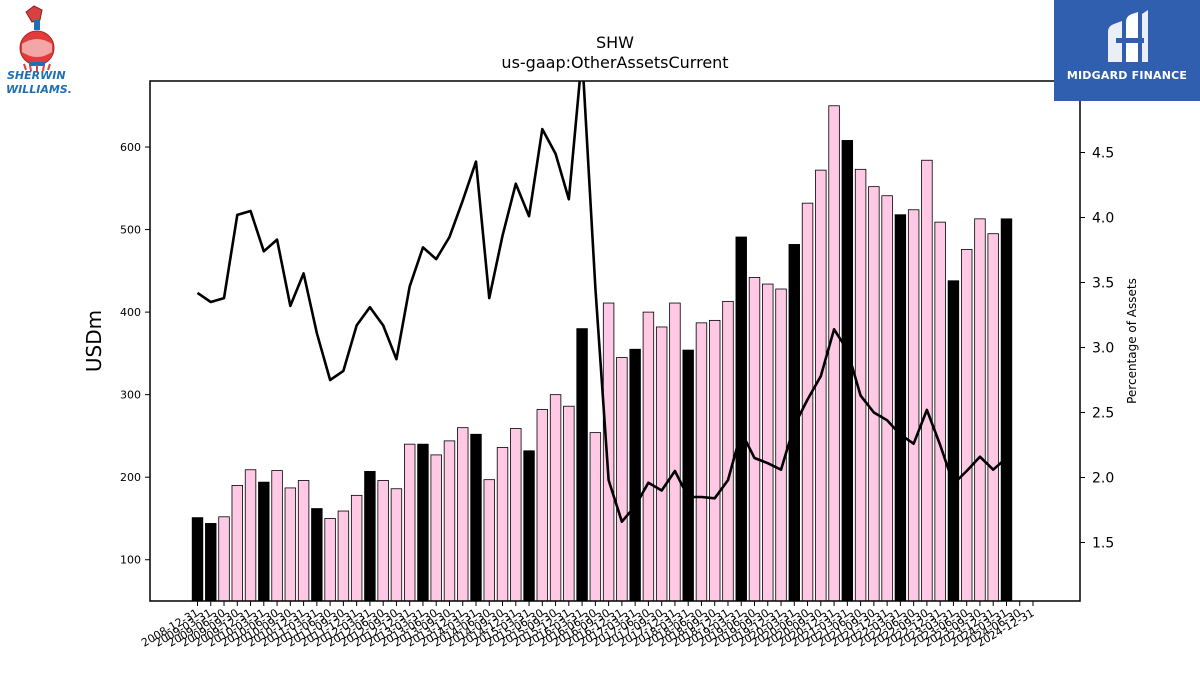 This screenshot has height=675, width=1200. Describe the element at coordinates (1132, 341) in the screenshot. I see `y2-axis-label: Percentage of Assets` at that location.